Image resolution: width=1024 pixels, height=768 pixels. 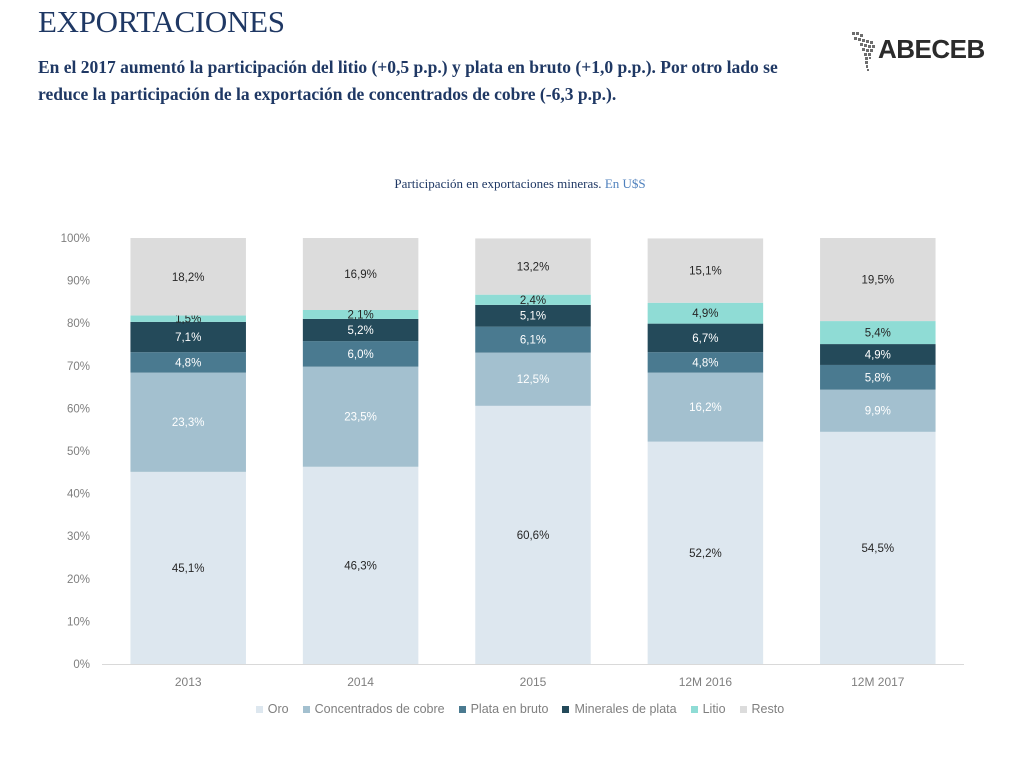 I want to click on legend-item: Litio, so click(x=708, y=709).